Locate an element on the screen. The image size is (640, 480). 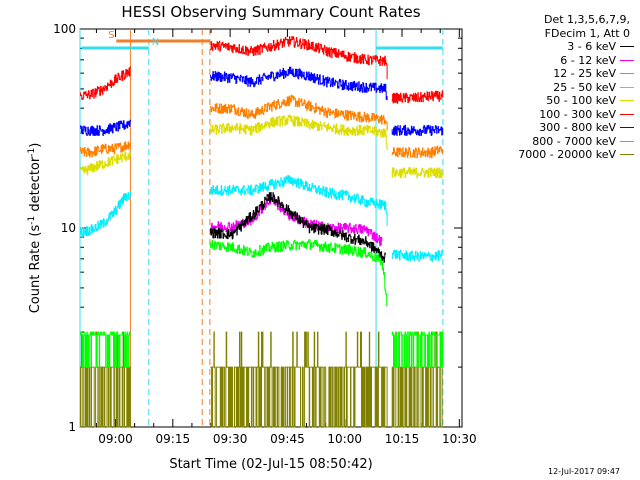
interval-label: S is located at coordinates (111, 35).